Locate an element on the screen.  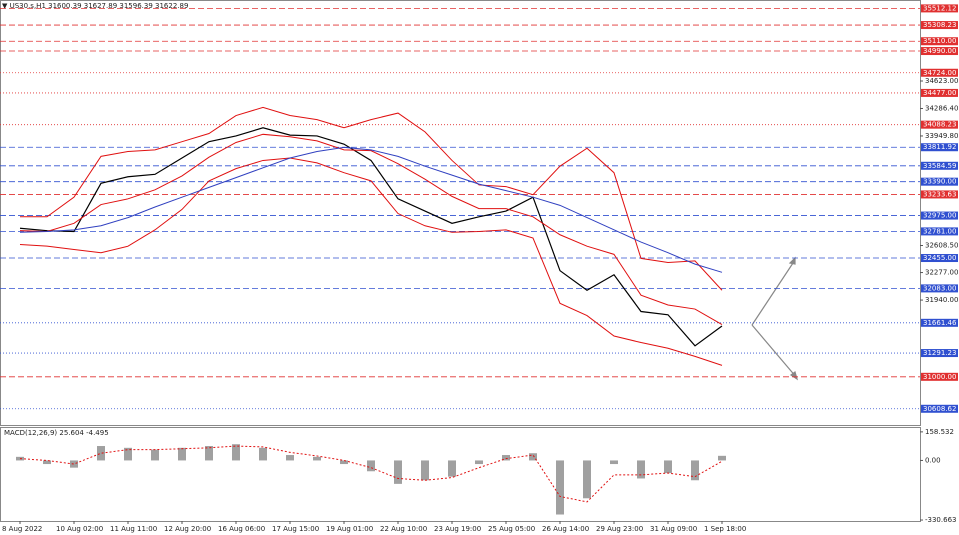
level-label: 31000.00 is located at coordinates (939, 377).